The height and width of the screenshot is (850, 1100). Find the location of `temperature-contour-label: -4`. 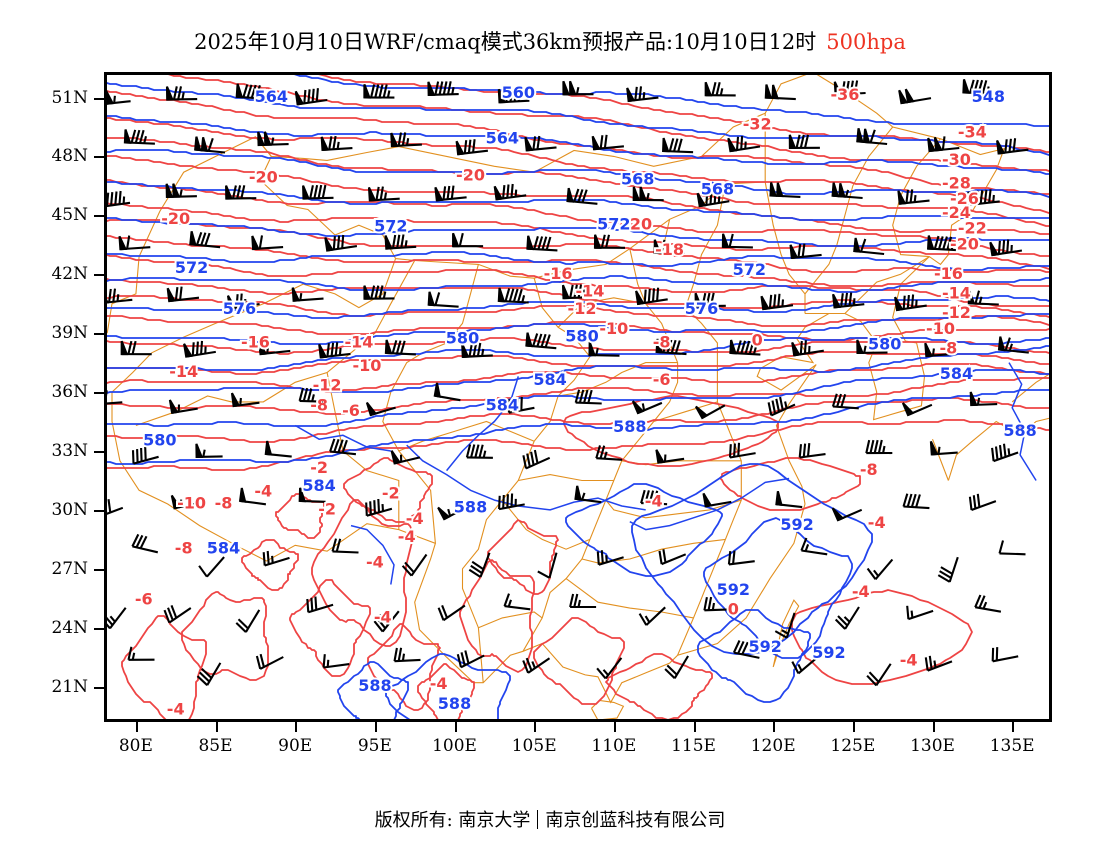

temperature-contour-label: -4 is located at coordinates (375, 561).